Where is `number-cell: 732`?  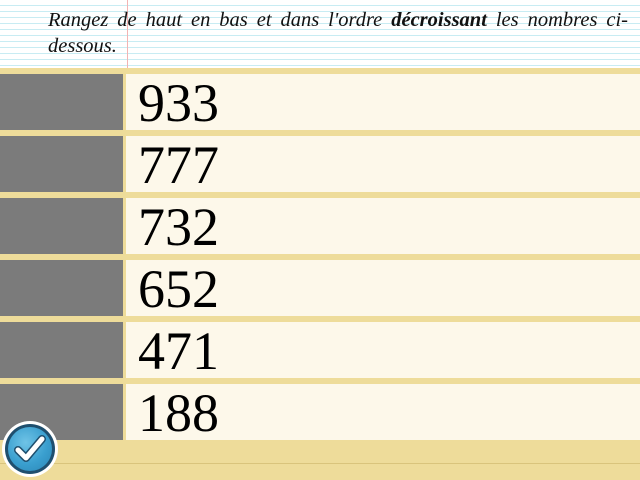 number-cell: 732 is located at coordinates (383, 227).